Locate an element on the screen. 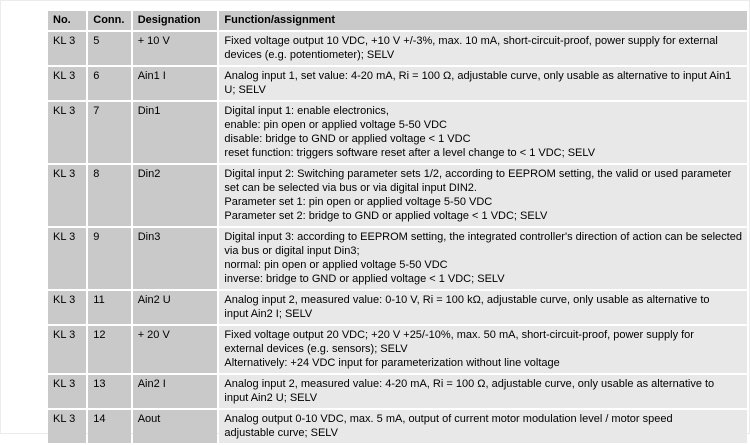 The image size is (750, 445). cell-conn: 7 is located at coordinates (109, 132).